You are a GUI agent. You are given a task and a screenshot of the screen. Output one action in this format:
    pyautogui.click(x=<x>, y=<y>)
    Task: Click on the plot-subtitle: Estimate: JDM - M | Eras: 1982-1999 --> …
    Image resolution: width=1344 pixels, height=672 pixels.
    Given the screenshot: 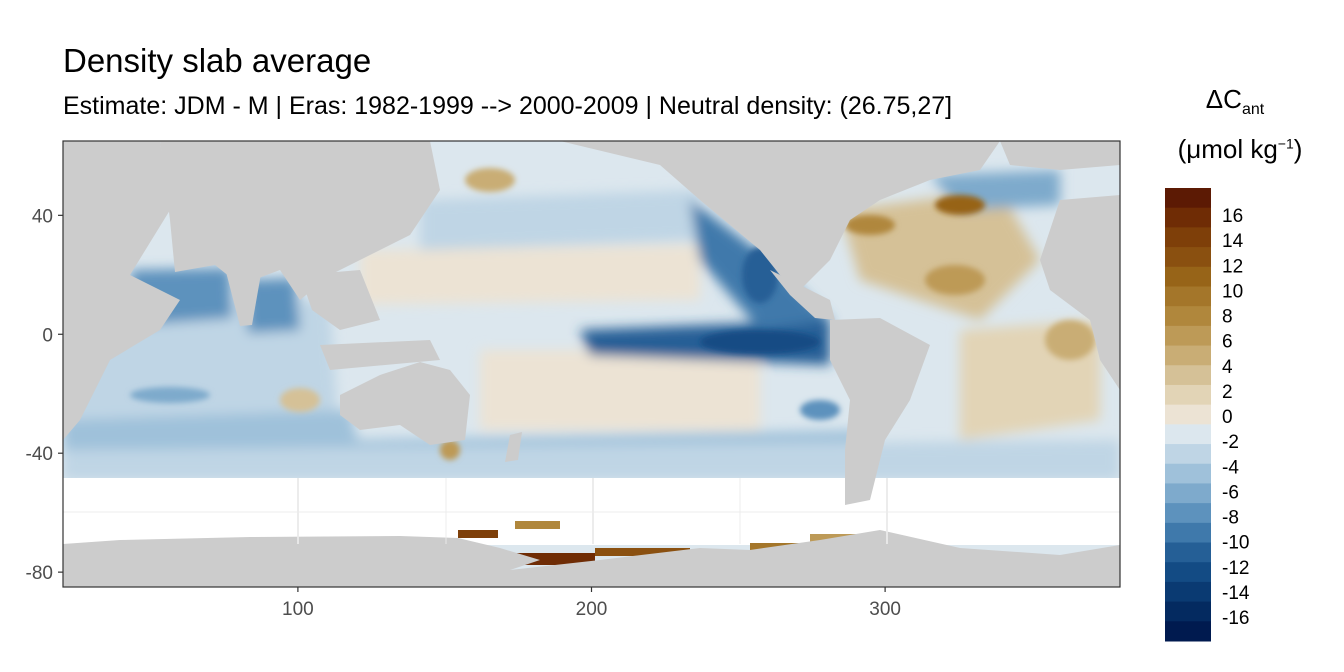 What is the action you would take?
    pyautogui.click(x=508, y=106)
    